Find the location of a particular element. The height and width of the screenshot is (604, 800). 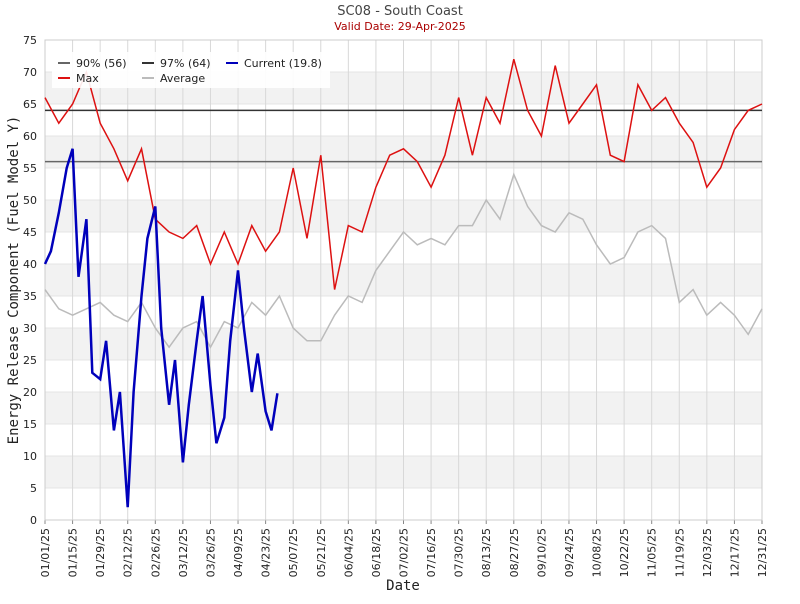

y-tick-label: 0 is located at coordinates (33, 520).